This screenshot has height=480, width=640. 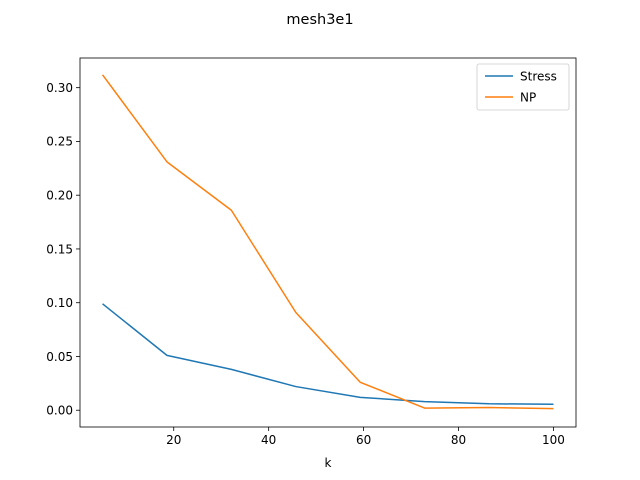 What do you see at coordinates (173, 440) in the screenshot?
I see `x-tick-label: 20` at bounding box center [173, 440].